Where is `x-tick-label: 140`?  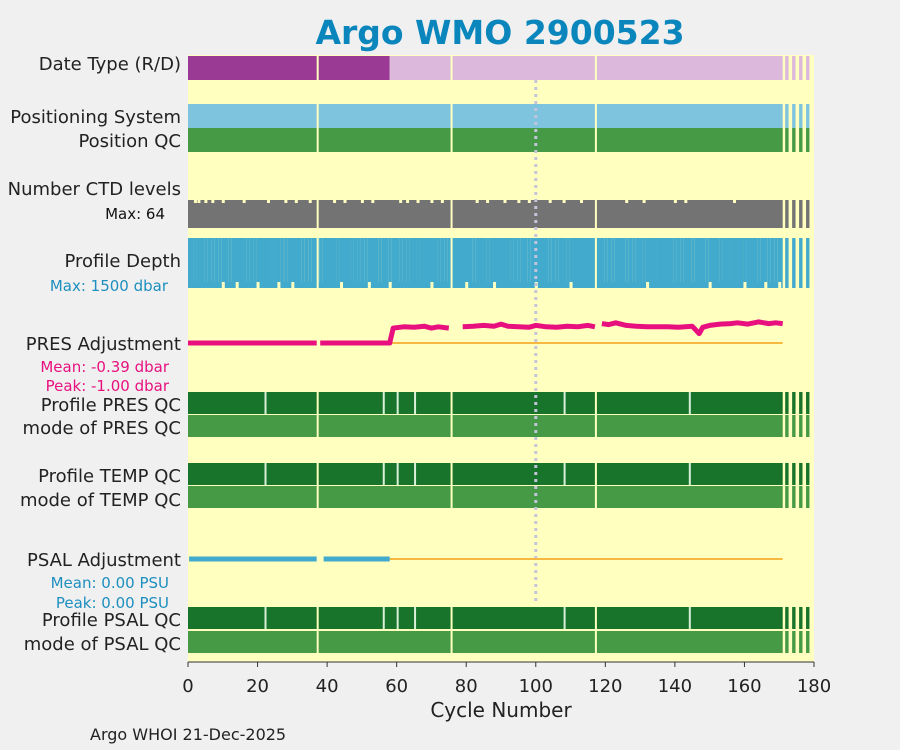 x-tick-label: 140 is located at coordinates (675, 686).